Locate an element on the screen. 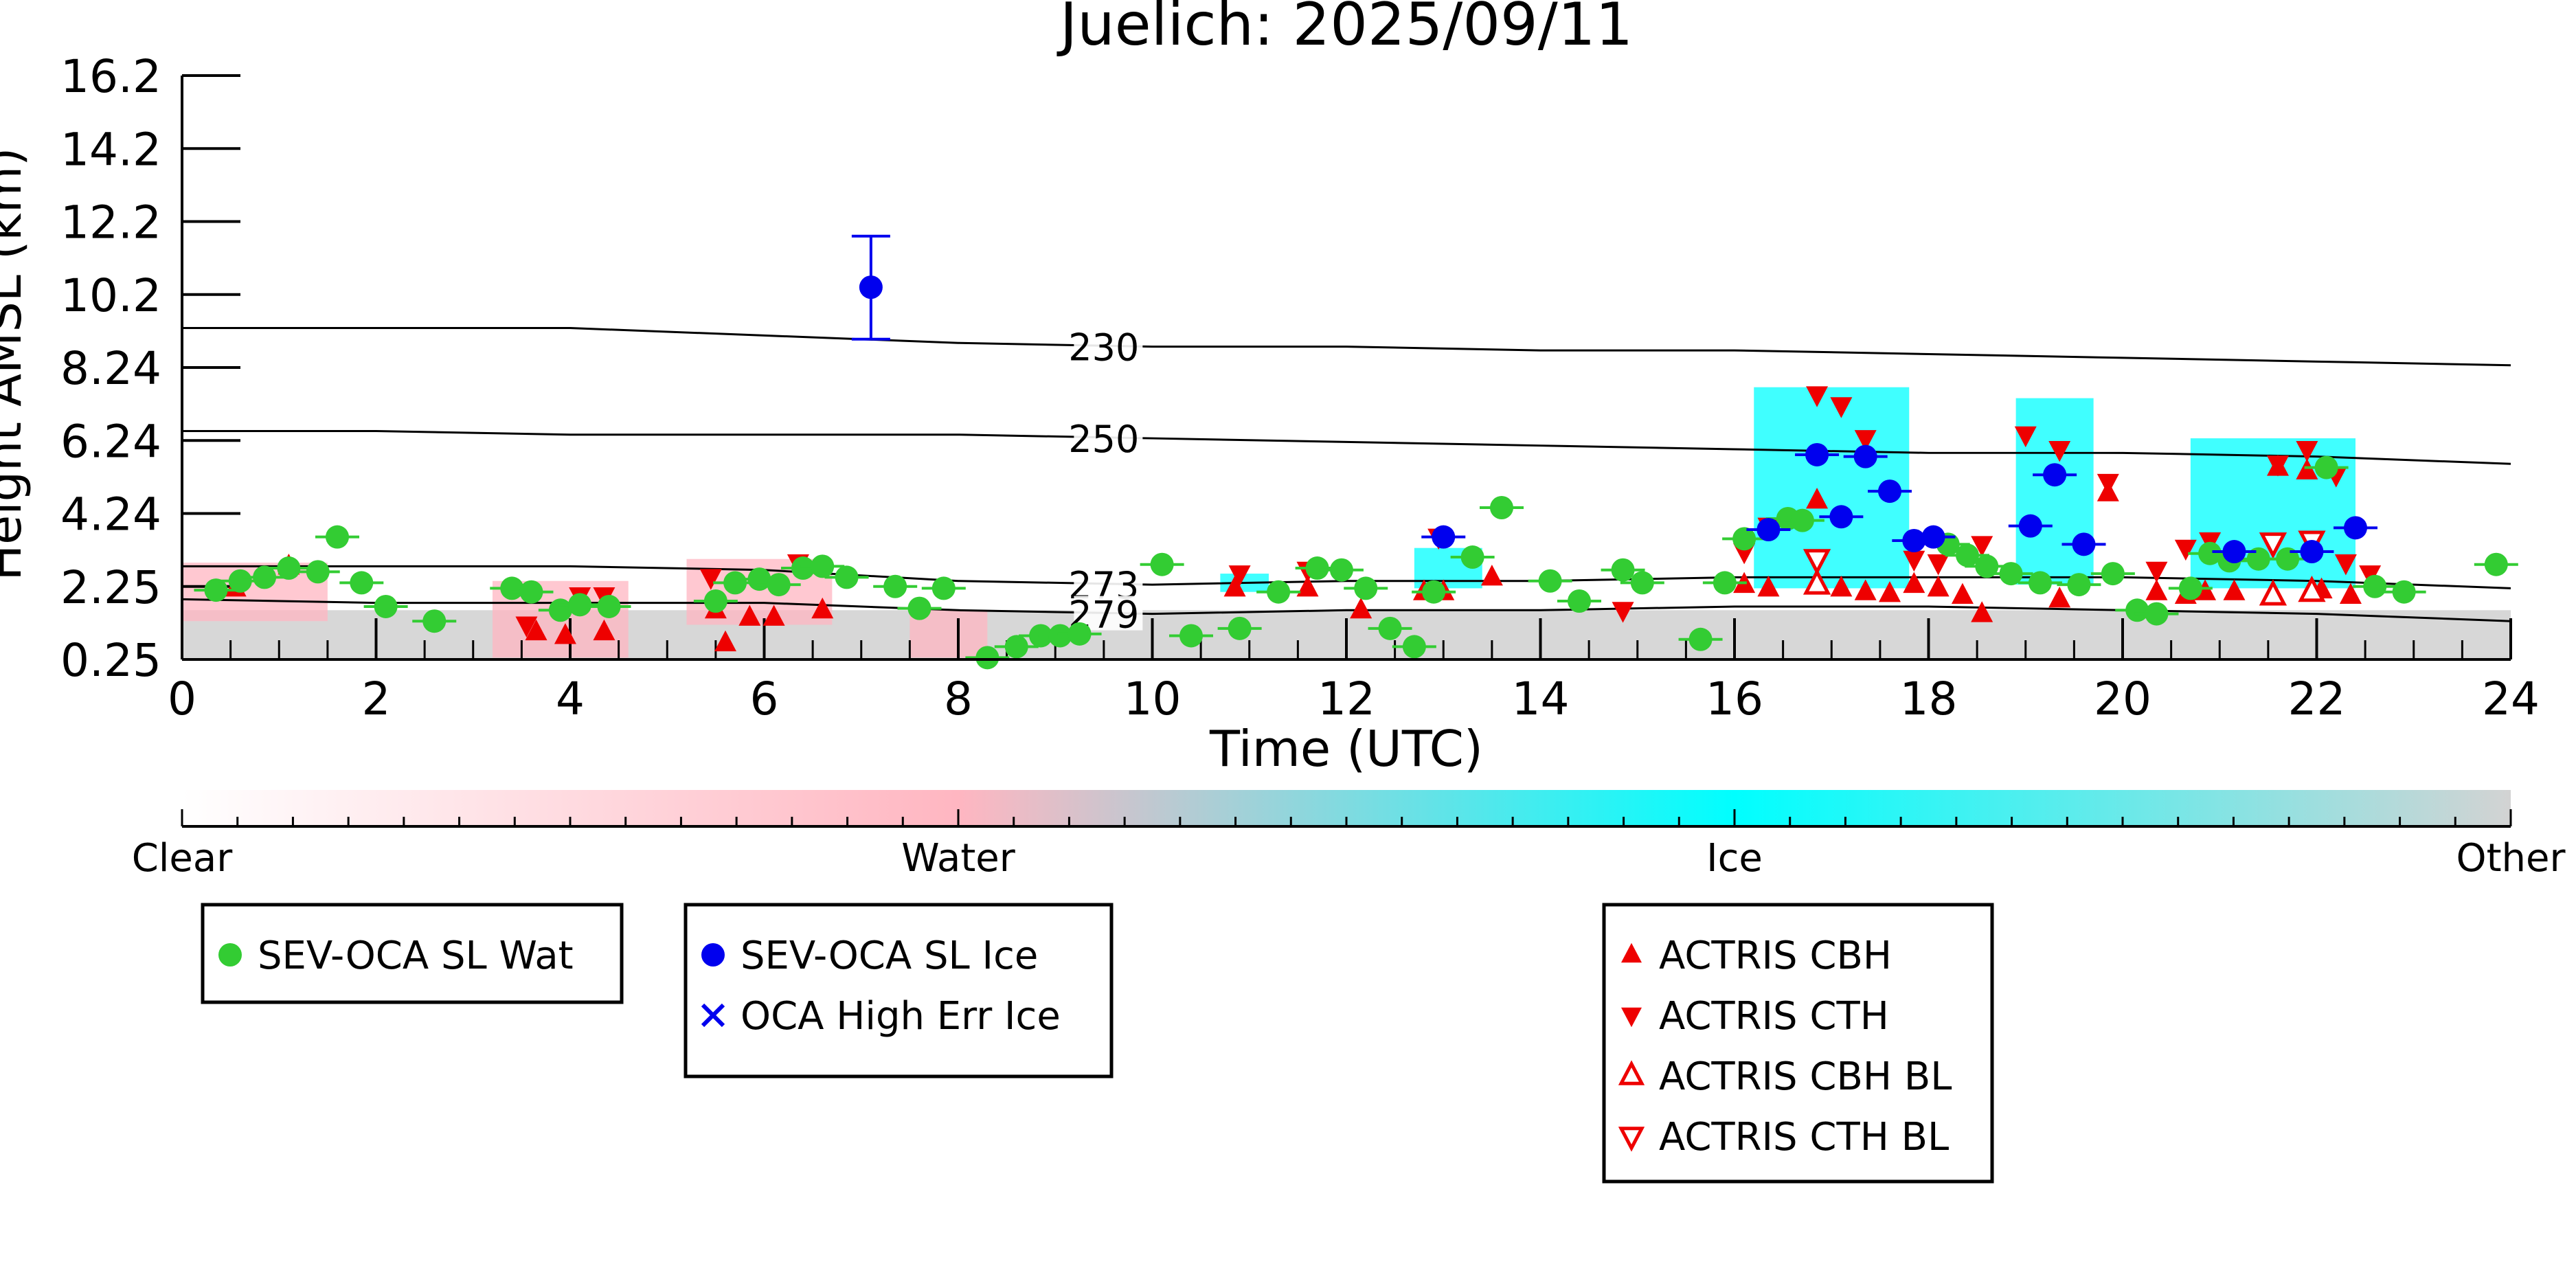 Image resolution: width=2576 pixels, height=1288 pixels. x-tick-label: 0 is located at coordinates (182, 699).